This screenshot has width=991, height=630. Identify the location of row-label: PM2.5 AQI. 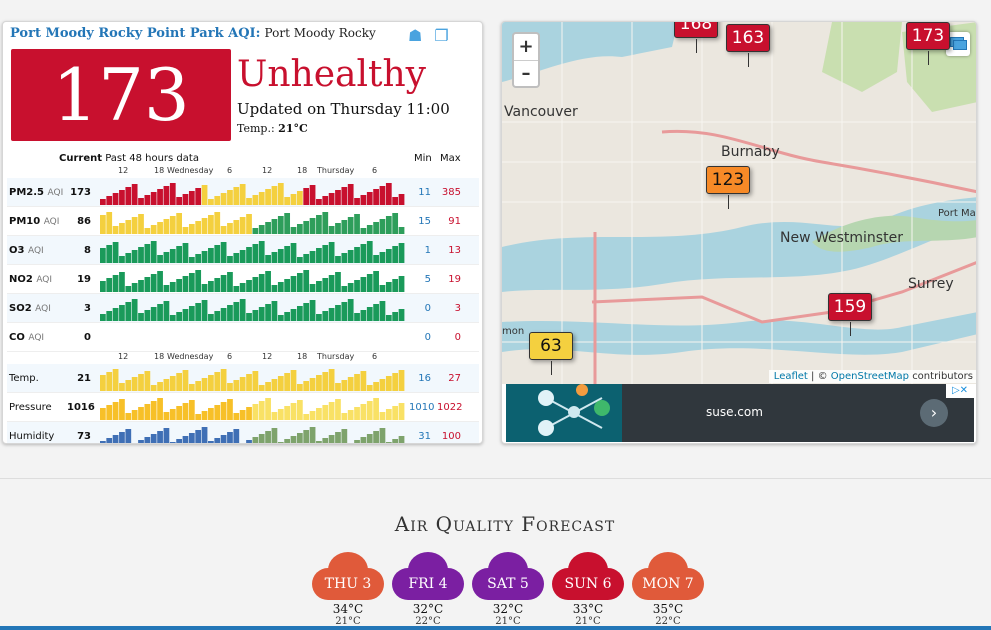
(36, 192).